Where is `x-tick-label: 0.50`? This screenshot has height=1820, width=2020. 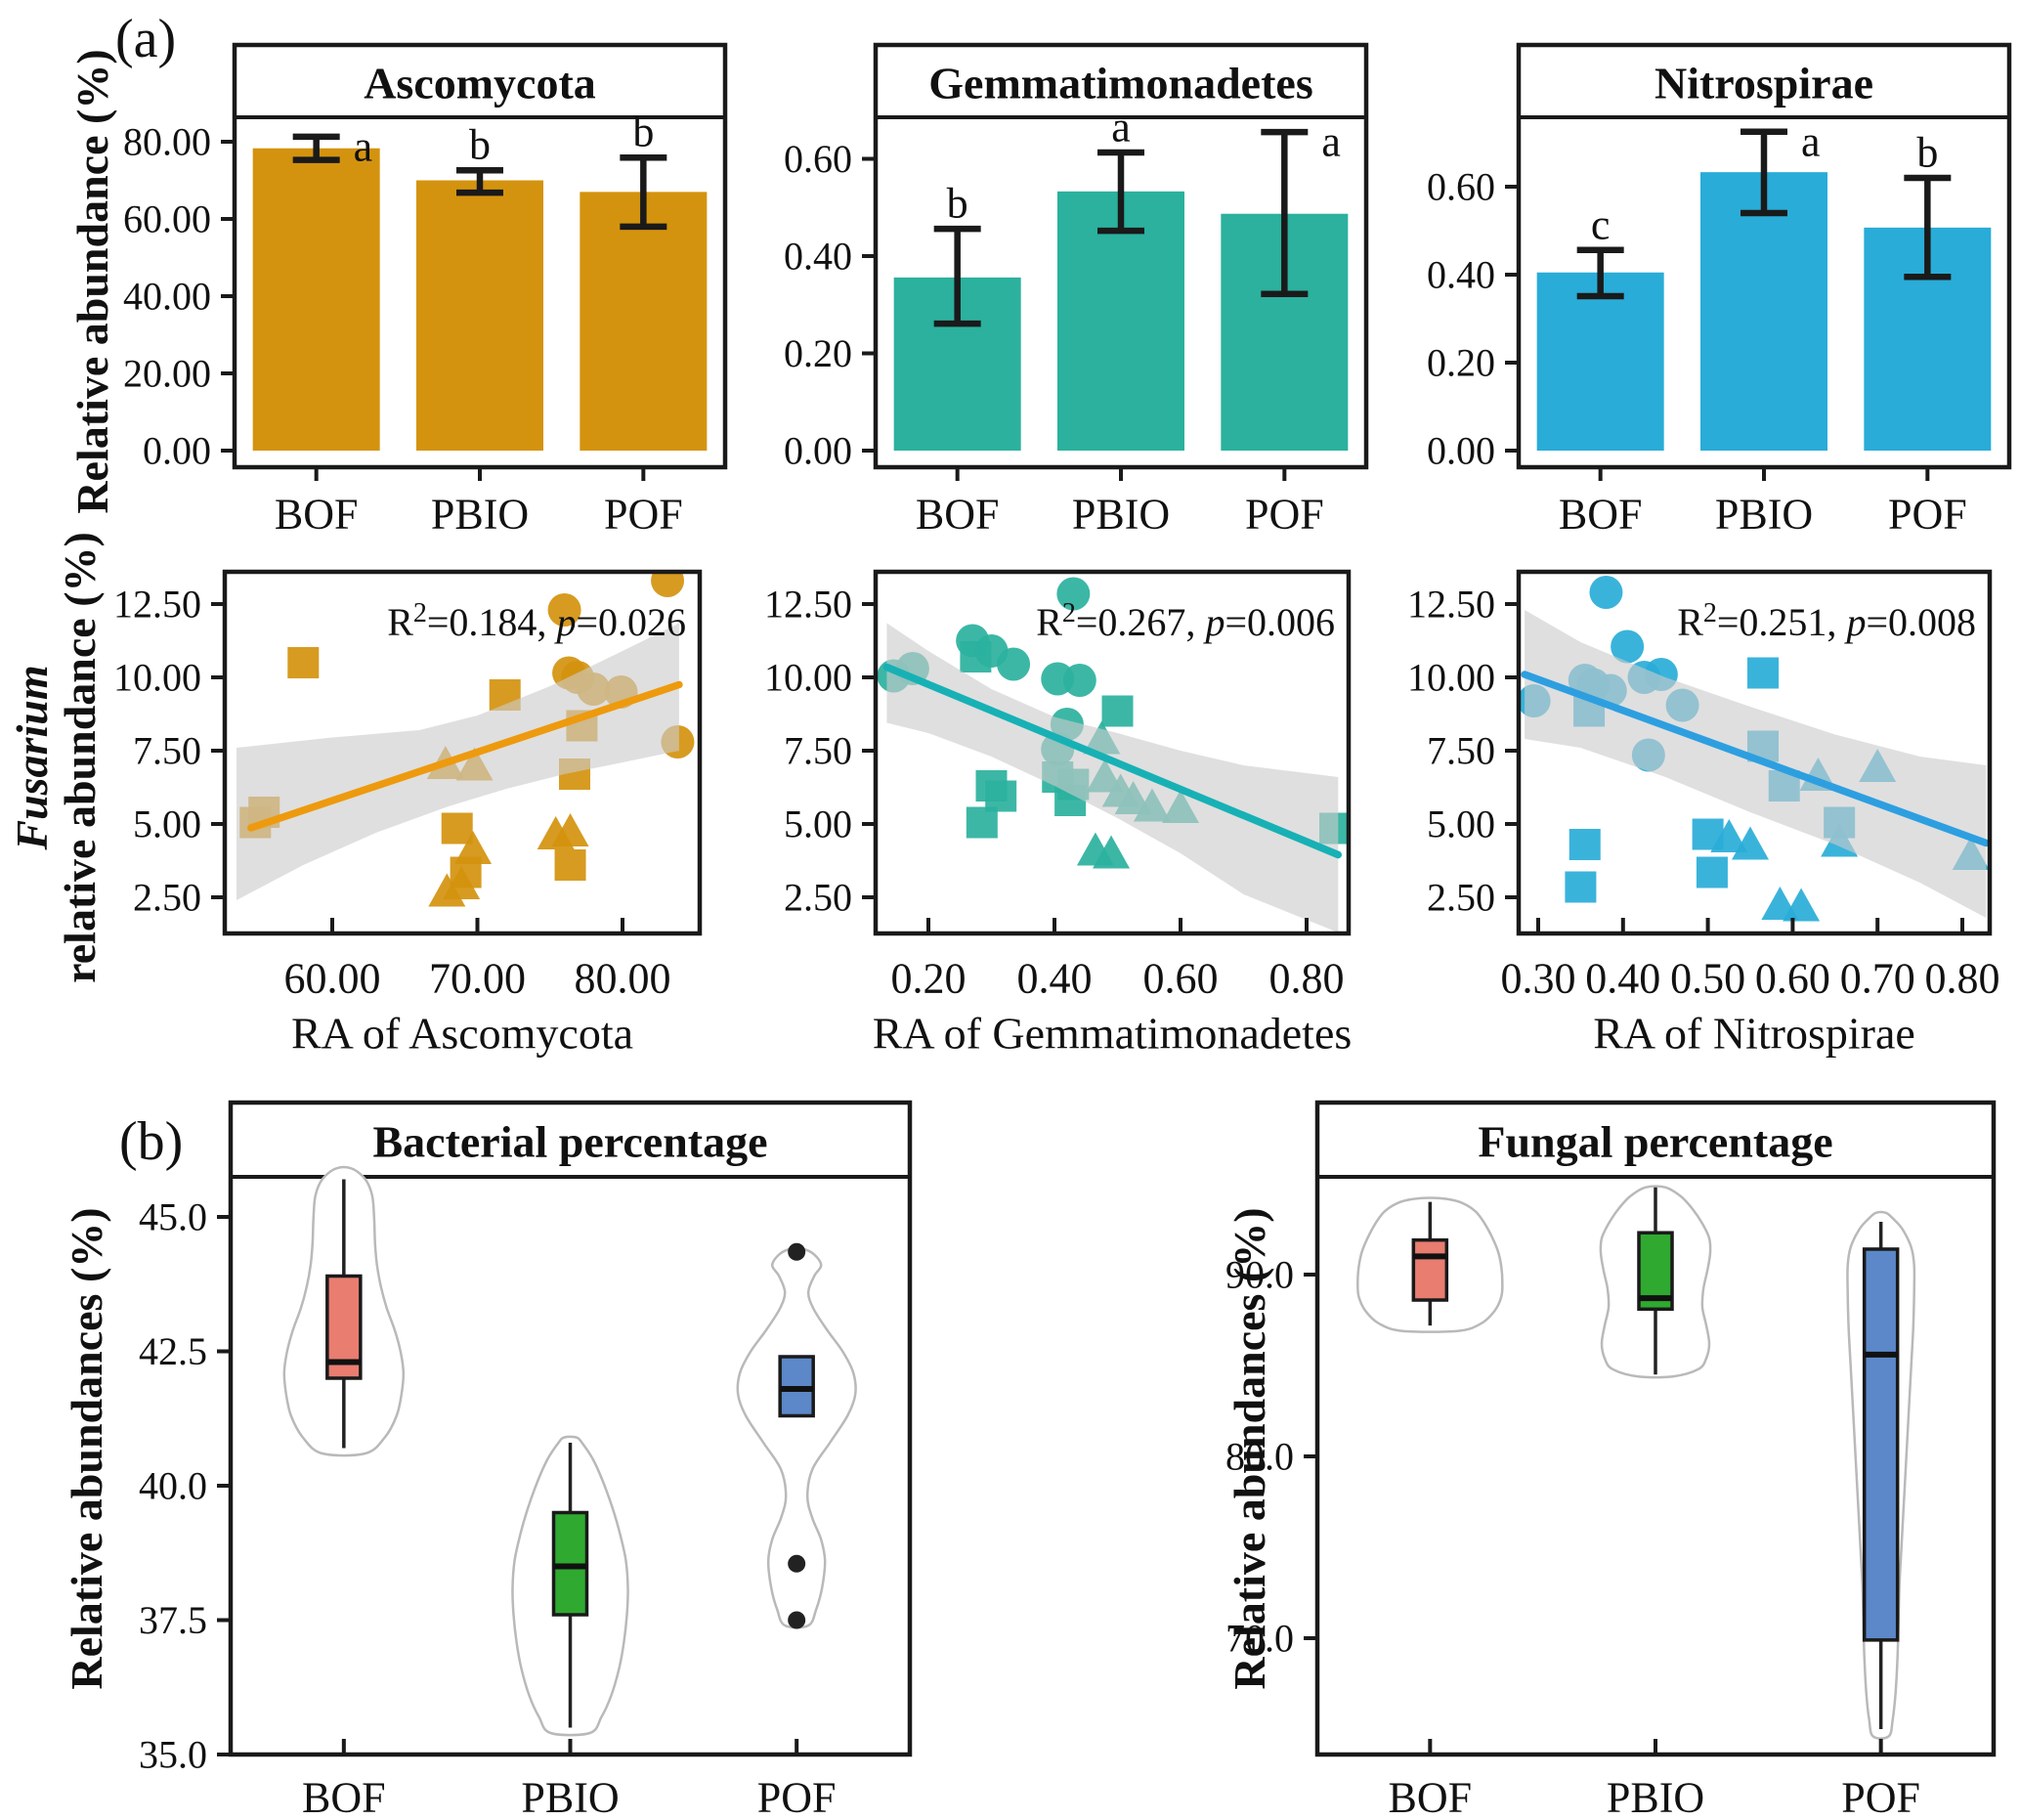 x-tick-label: 0.50 is located at coordinates (1707, 979).